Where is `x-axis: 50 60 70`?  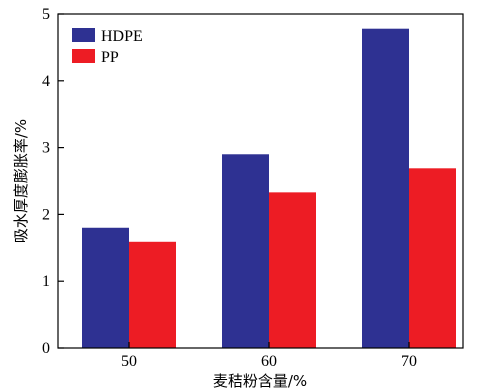
x-axis: 50 60 70 is located at coordinates (269, 356).